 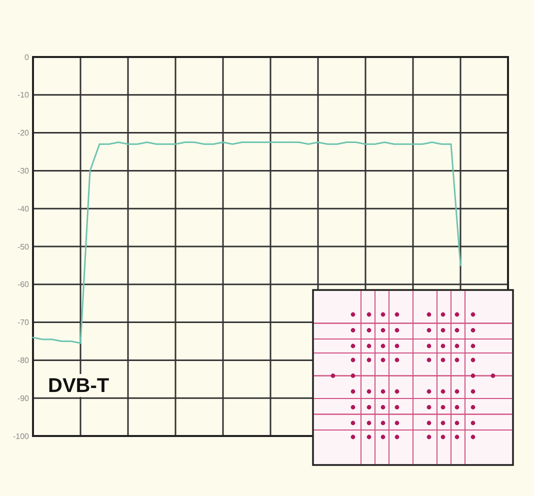 I want to click on annotation: DVB-T, so click(x=79, y=386).